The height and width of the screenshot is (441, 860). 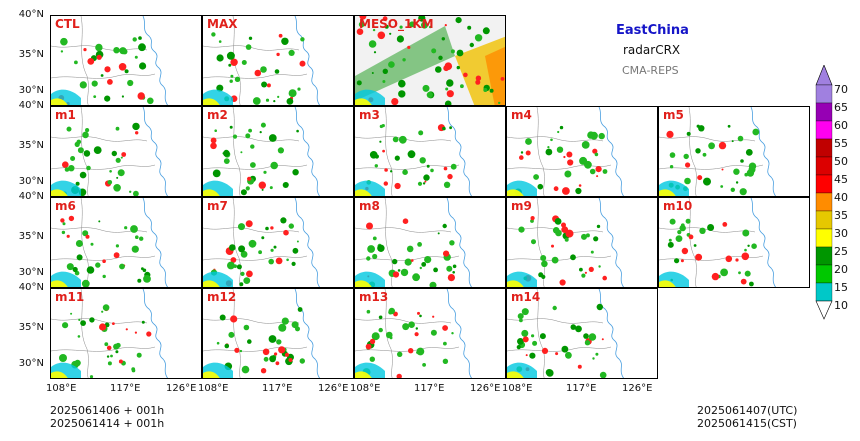 What do you see at coordinates (67, 24) in the screenshot?
I see `panel-label: CTL` at bounding box center [67, 24].